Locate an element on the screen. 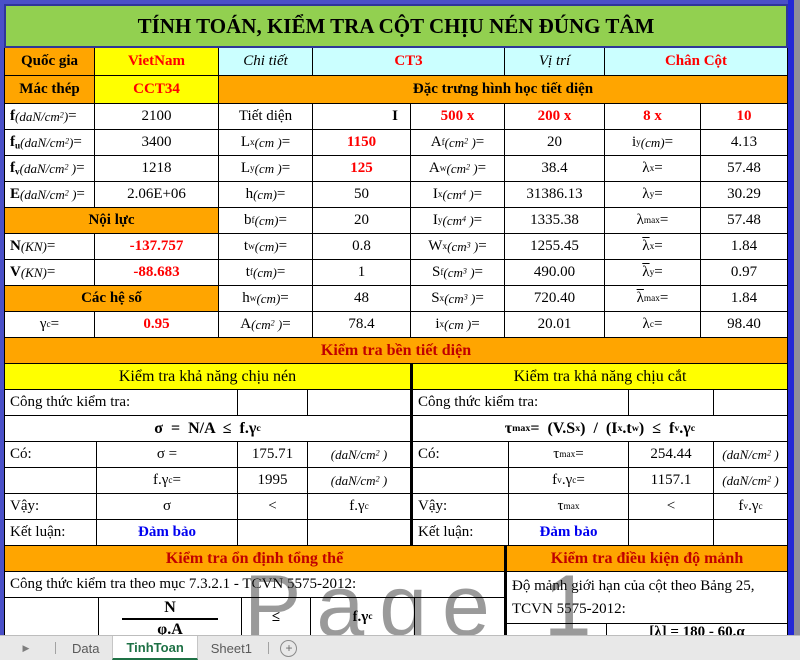 The height and width of the screenshot is (660, 800). grid-cell: 500 x is located at coordinates (458, 117).